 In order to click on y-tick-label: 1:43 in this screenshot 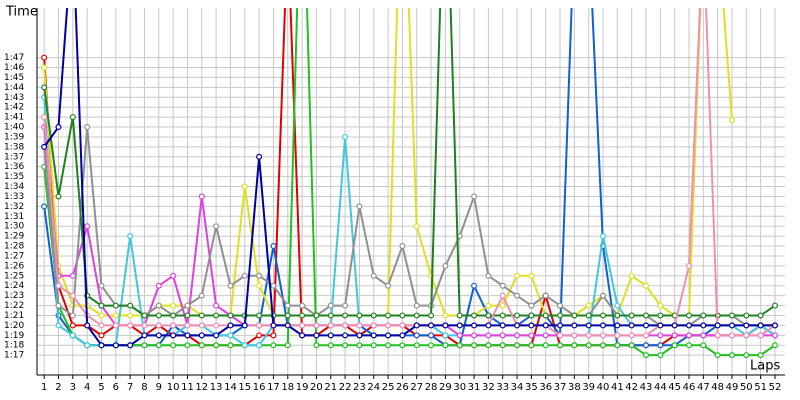, I will do `click(14, 98)`.